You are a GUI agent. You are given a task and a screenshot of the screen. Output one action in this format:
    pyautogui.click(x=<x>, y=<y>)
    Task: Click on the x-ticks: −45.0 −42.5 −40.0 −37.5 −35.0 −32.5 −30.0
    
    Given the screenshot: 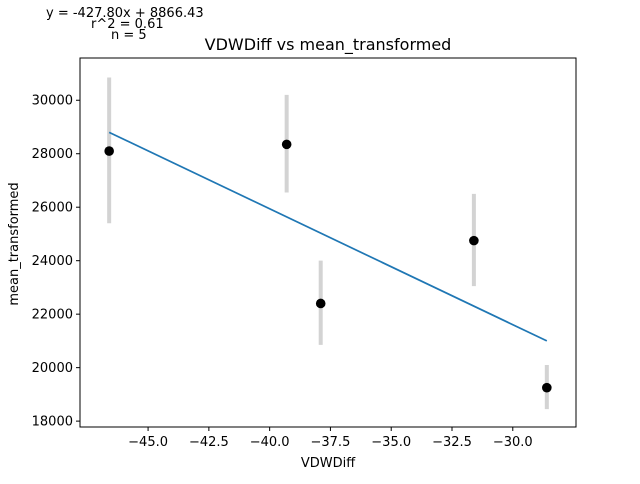 What is the action you would take?
    pyautogui.click(x=330, y=438)
    